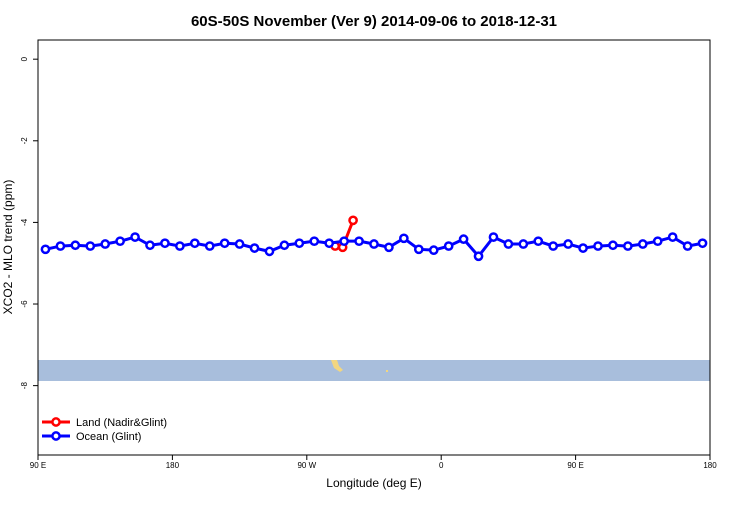 The height and width of the screenshot is (505, 750). Describe the element at coordinates (306, 465) in the screenshot. I see `x-tick-label: 90 W` at that location.